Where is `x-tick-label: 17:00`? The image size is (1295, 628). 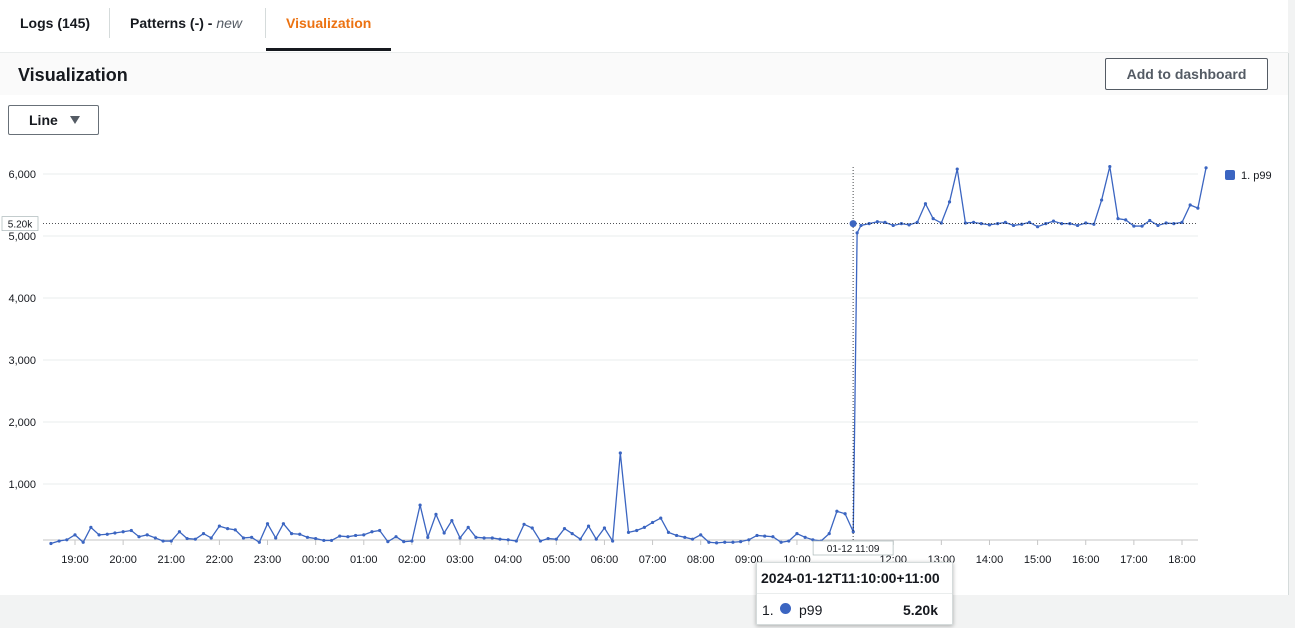 x-tick-label: 17:00 is located at coordinates (1134, 560).